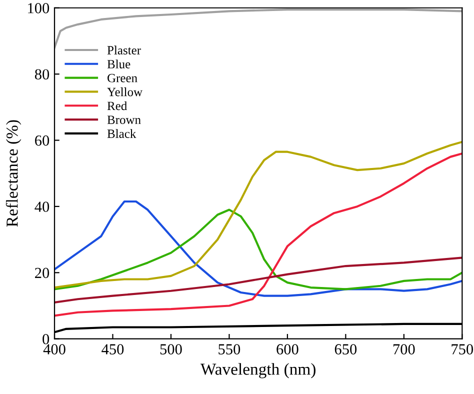 The width and height of the screenshot is (474, 394). I want to click on x-tick-label: 650, so click(345, 349).